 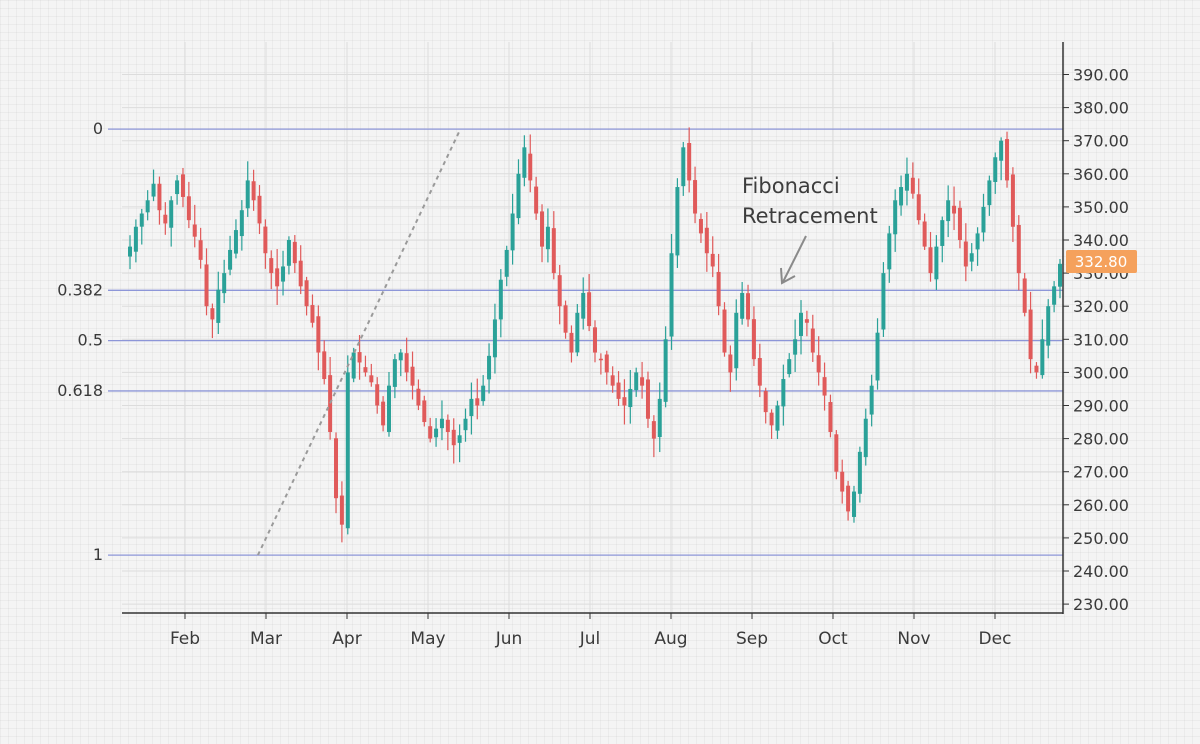 What do you see at coordinates (1101, 604) in the screenshot?
I see `y-tick-label: 230.00` at bounding box center [1101, 604].